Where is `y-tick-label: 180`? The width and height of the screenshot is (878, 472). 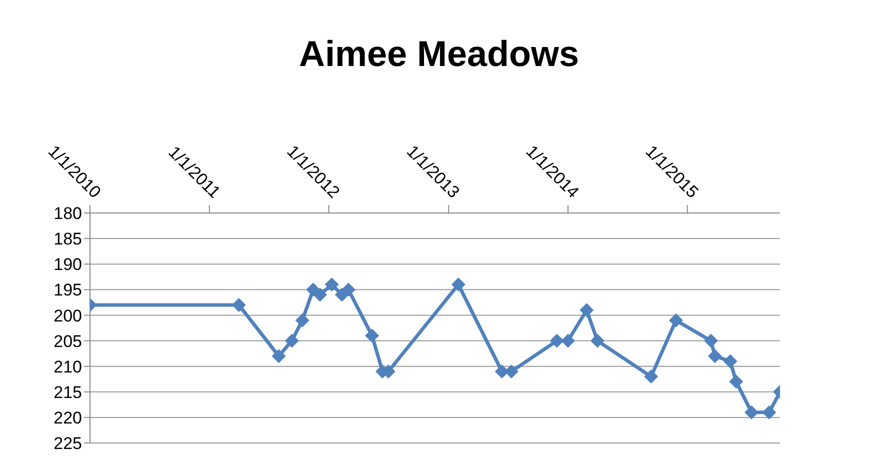
y-tick-label: 180 is located at coordinates (68, 214).